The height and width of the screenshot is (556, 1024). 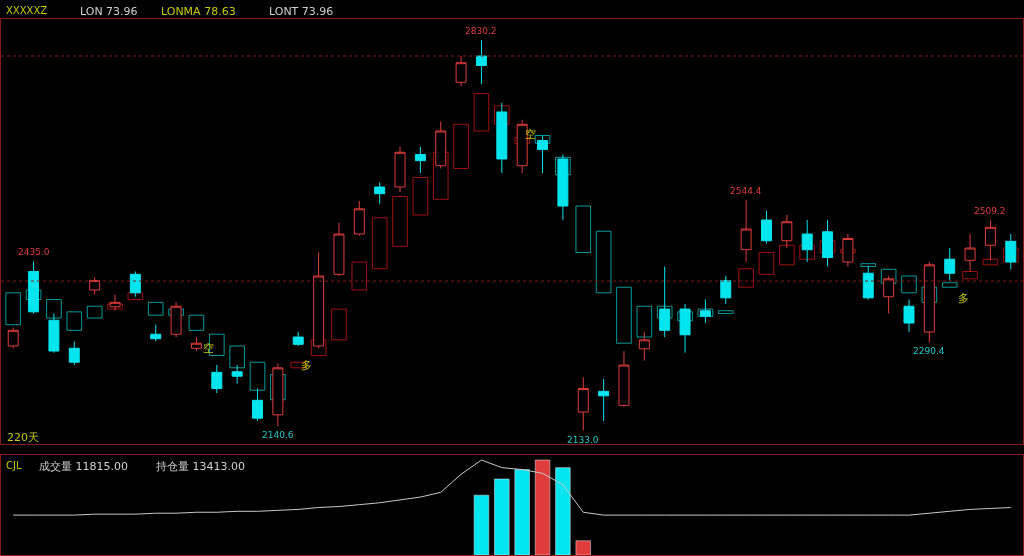 I want to click on text: LONT 73.96, so click(x=301, y=11).